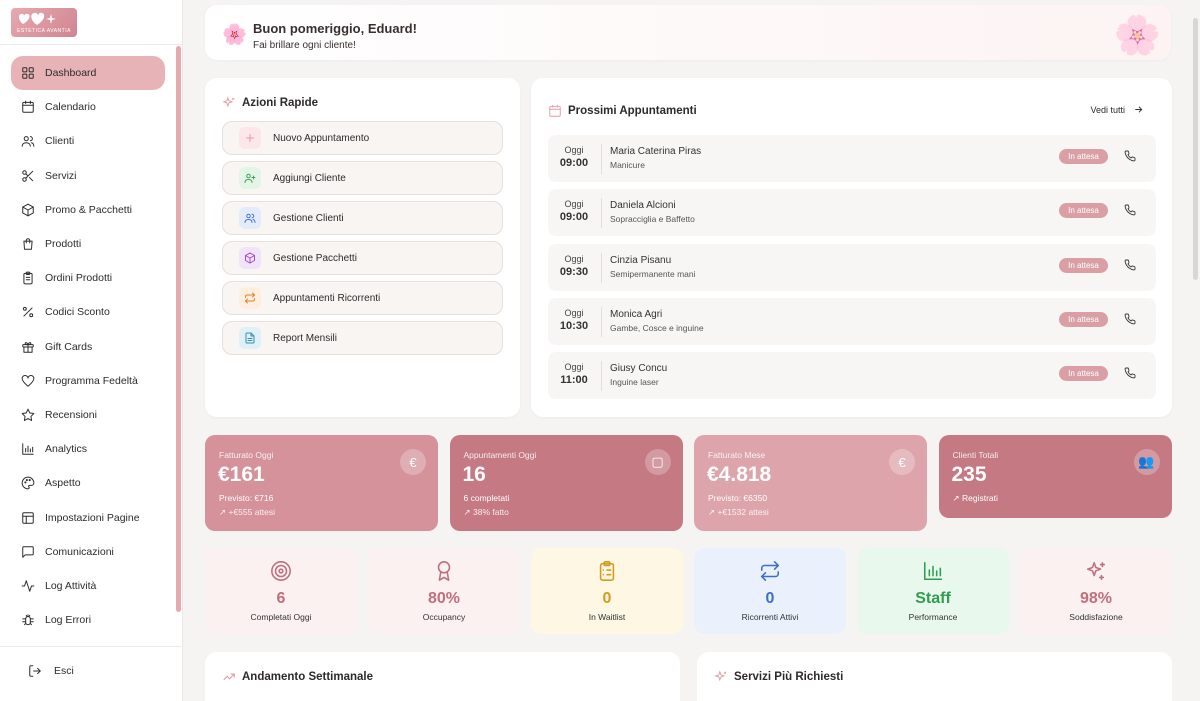 Image resolution: width=1200 pixels, height=701 pixels. What do you see at coordinates (28, 552) in the screenshot?
I see `message-icon` at bounding box center [28, 552].